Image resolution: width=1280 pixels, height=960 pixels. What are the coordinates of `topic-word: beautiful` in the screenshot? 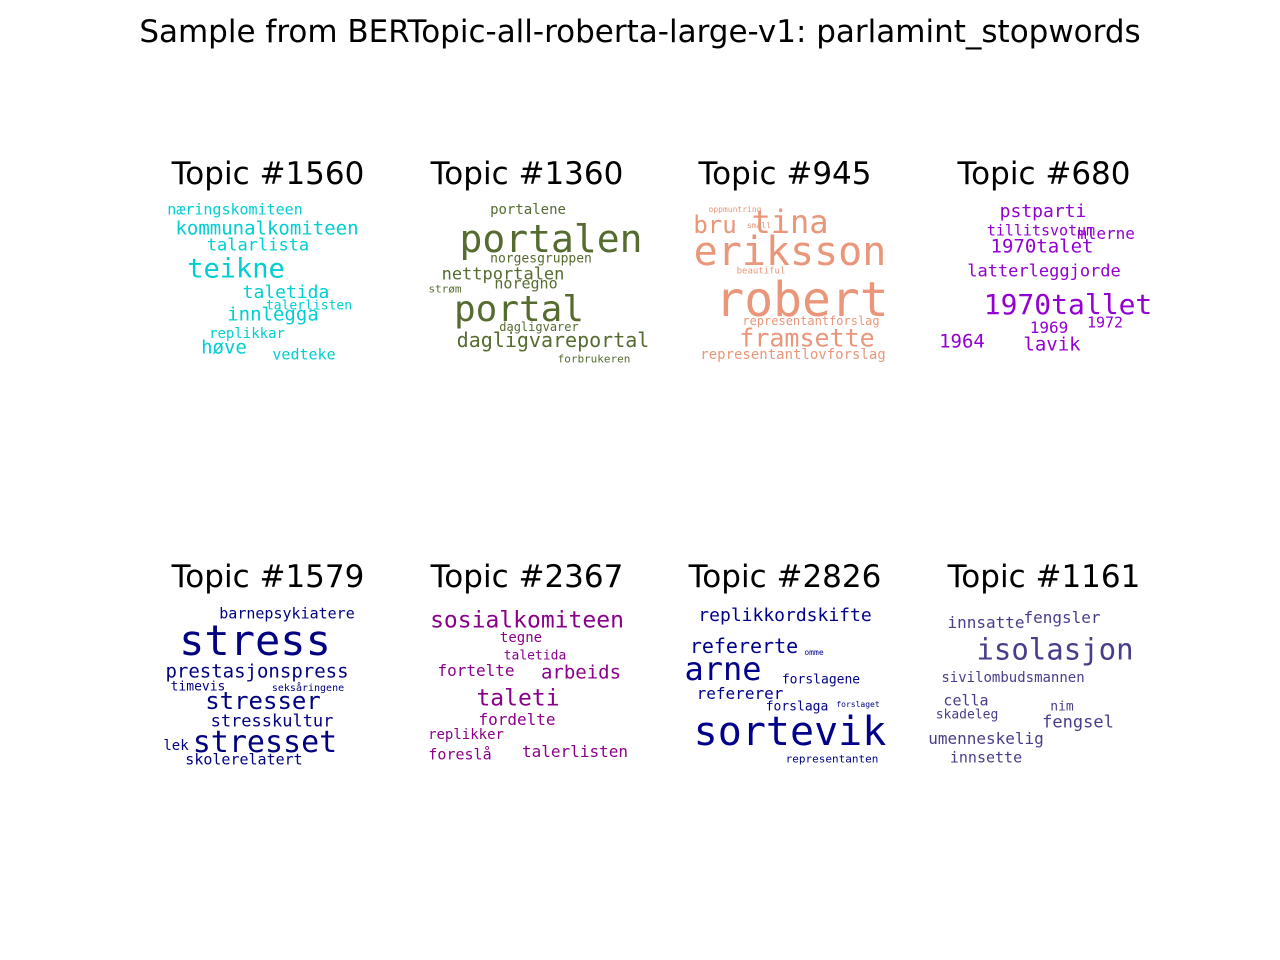 It's located at (761, 271).